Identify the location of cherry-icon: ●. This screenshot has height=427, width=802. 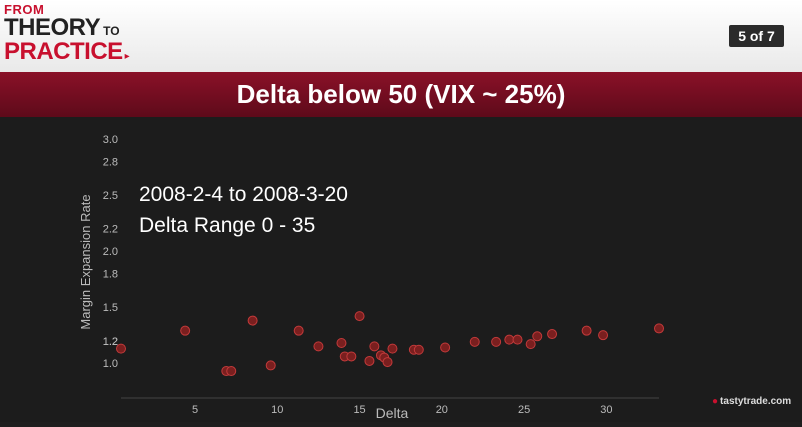
(715, 401).